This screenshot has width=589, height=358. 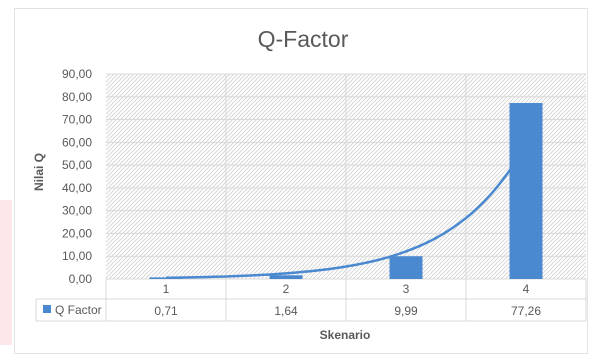 I want to click on chart-title: Q-Factor, so click(x=303, y=39).